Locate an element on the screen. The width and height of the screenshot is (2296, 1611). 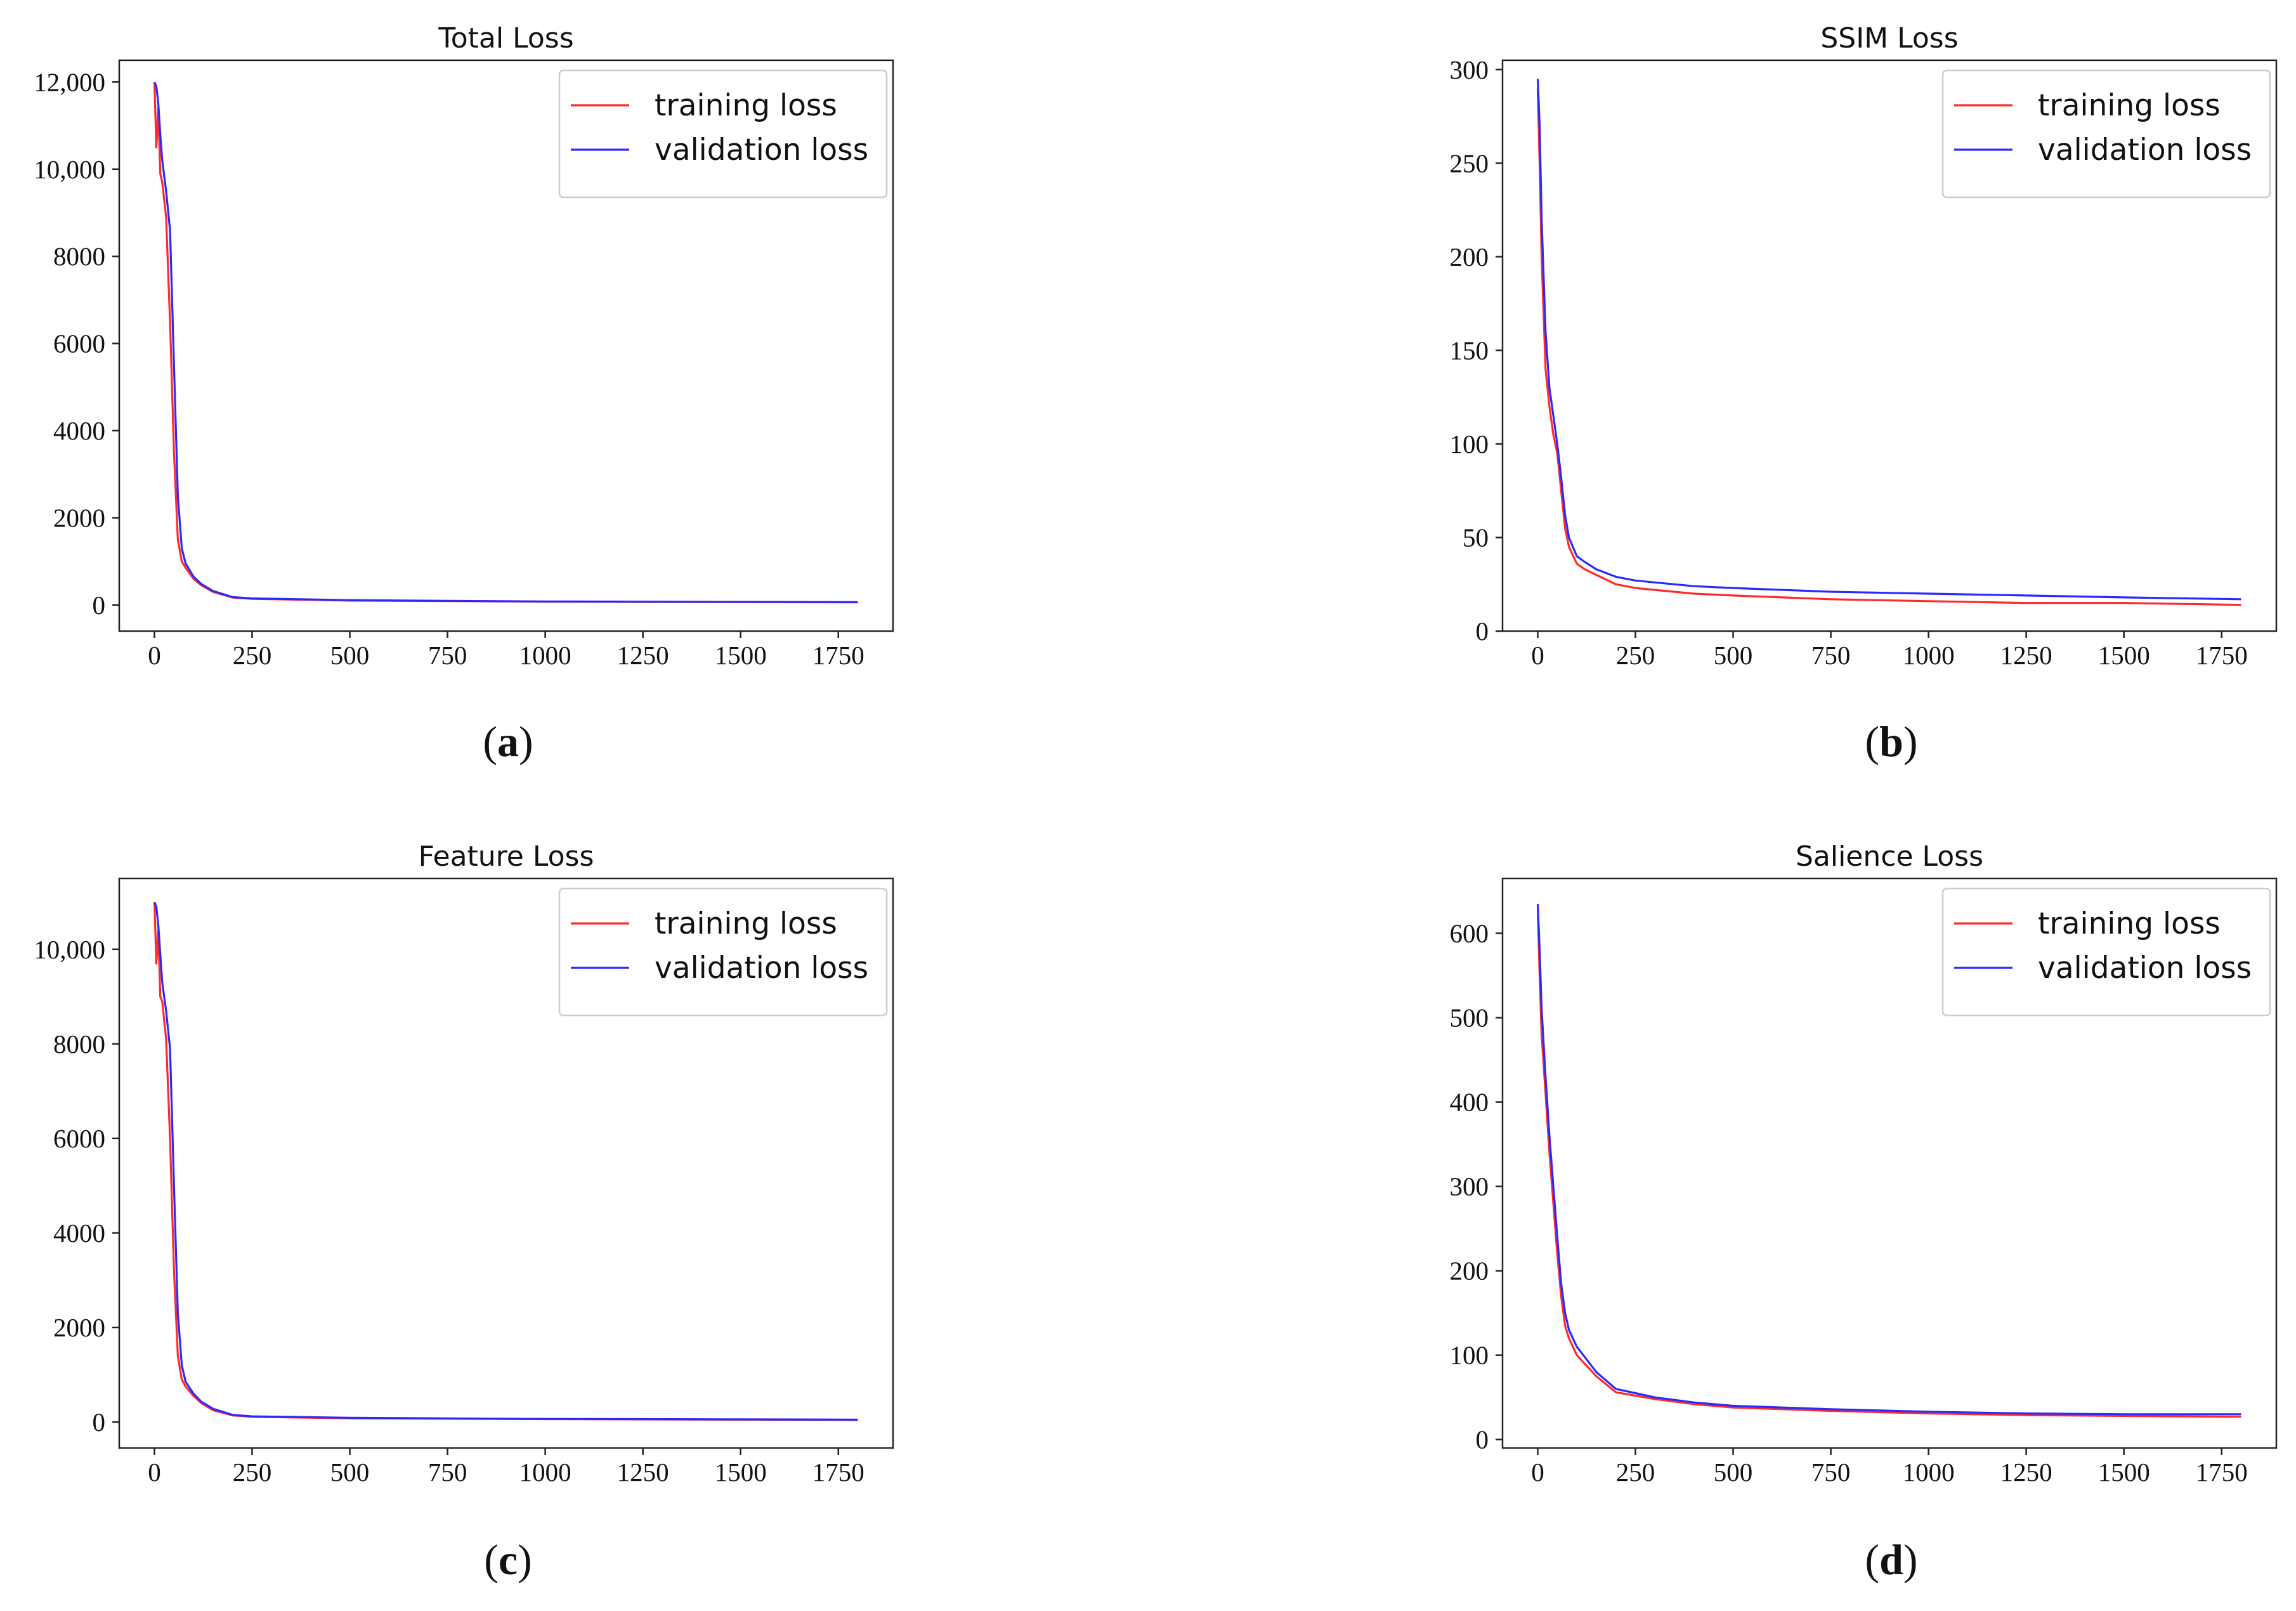
chart-title: Feature Loss is located at coordinates (507, 856).